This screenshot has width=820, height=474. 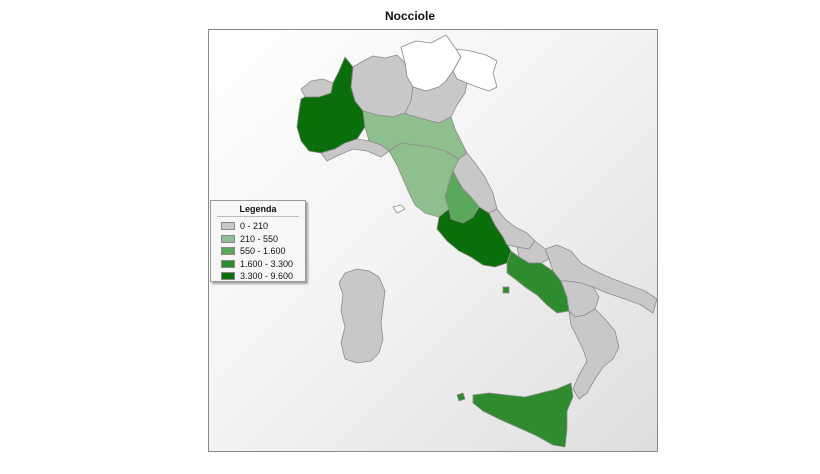 What do you see at coordinates (506, 290) in the screenshot?
I see `island-capri` at bounding box center [506, 290].